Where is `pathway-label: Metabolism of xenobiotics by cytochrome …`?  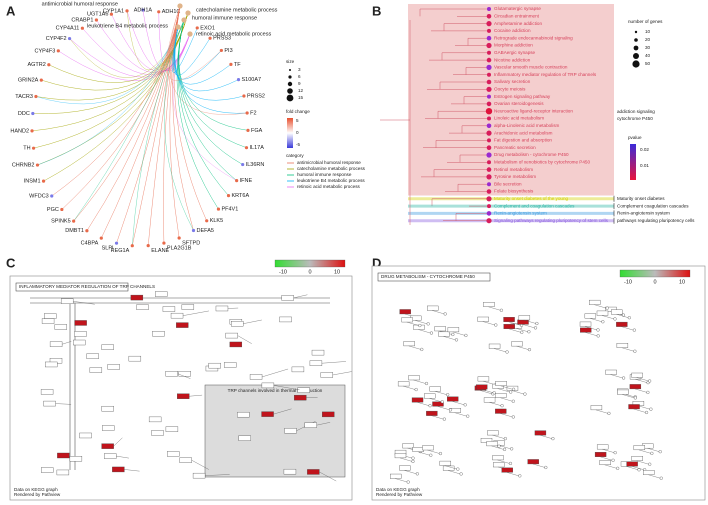
pathway-label: Metabolism of xenobiotics by cytochrome … is located at coordinates (542, 162).